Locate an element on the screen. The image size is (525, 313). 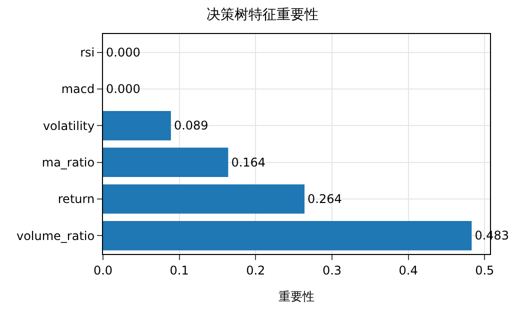
x-tick-label: 0.4 is located at coordinates (408, 270).